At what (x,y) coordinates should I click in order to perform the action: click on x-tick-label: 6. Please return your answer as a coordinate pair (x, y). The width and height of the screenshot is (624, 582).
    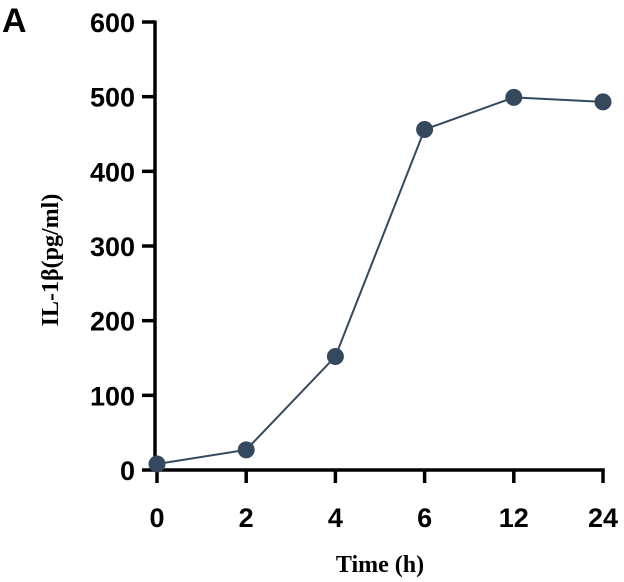
    Looking at the image, I should click on (424, 518).